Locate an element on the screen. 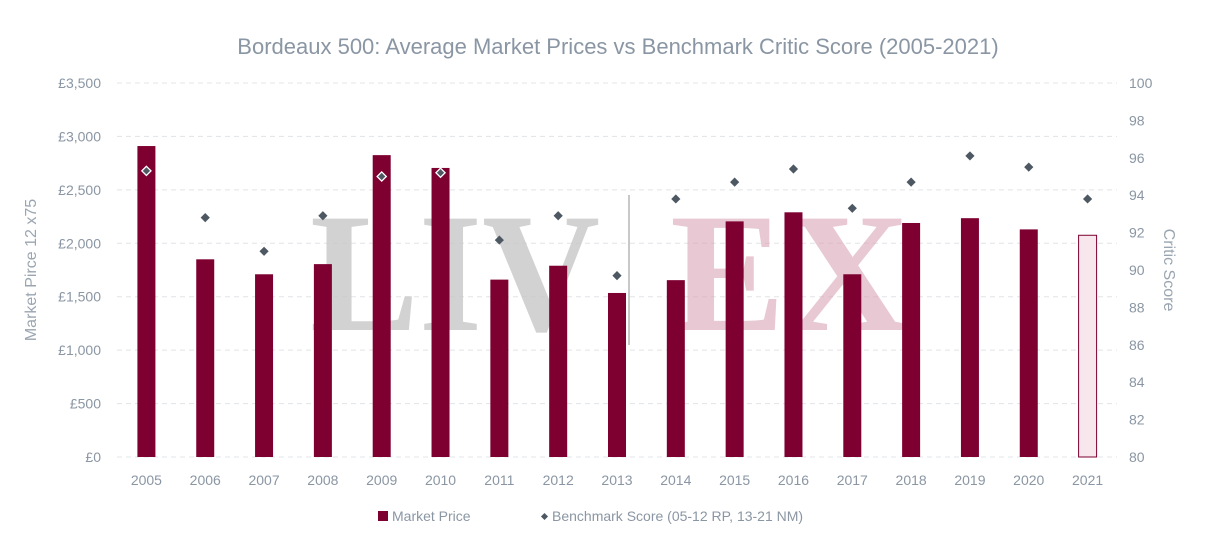  y-tick-label: £3,000 is located at coordinates (79, 136).